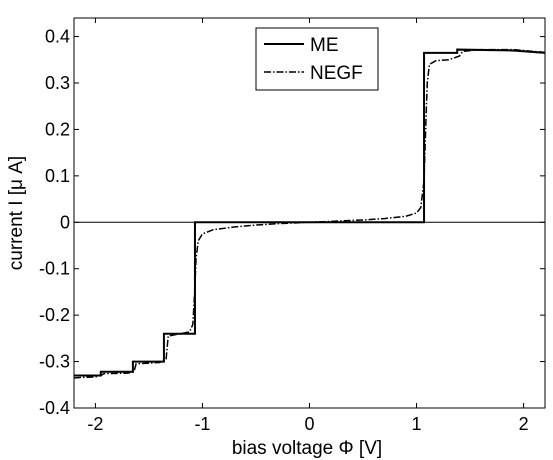 The height and width of the screenshot is (460, 553). I want to click on legend-label-me: ME, so click(324, 45).